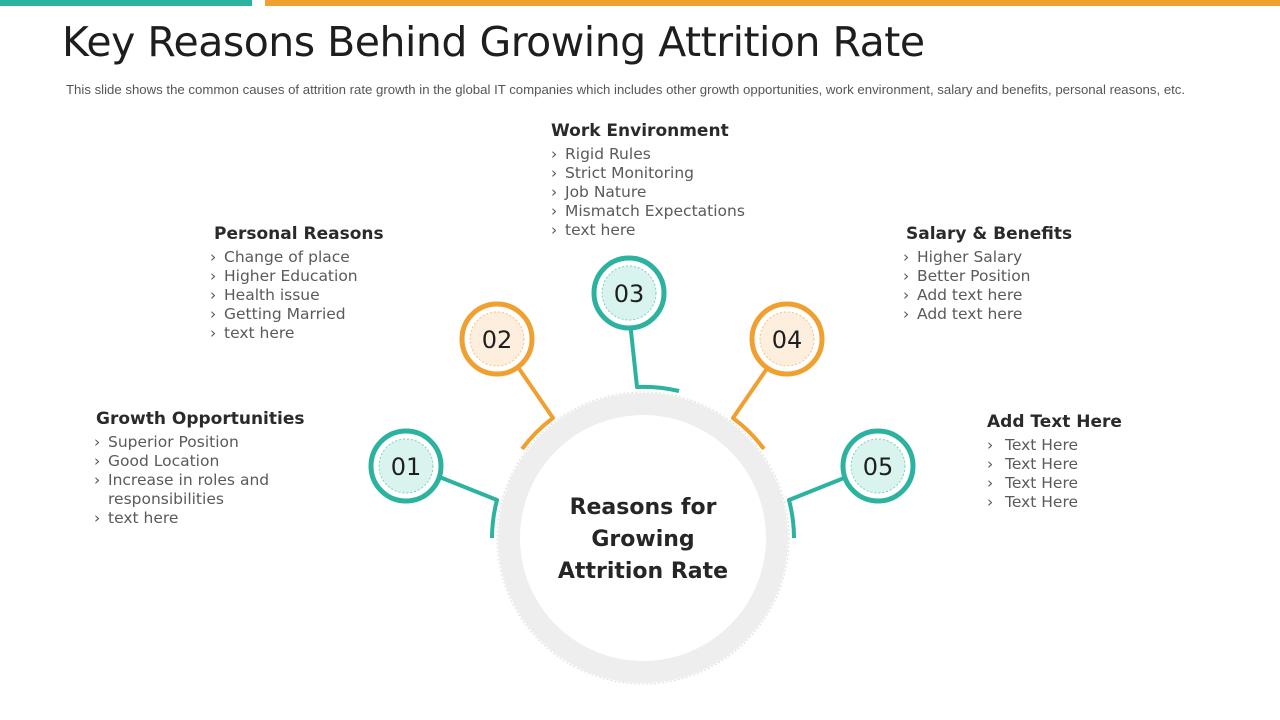 This screenshot has width=1280, height=720. I want to click on center-ring, so click(643, 538).